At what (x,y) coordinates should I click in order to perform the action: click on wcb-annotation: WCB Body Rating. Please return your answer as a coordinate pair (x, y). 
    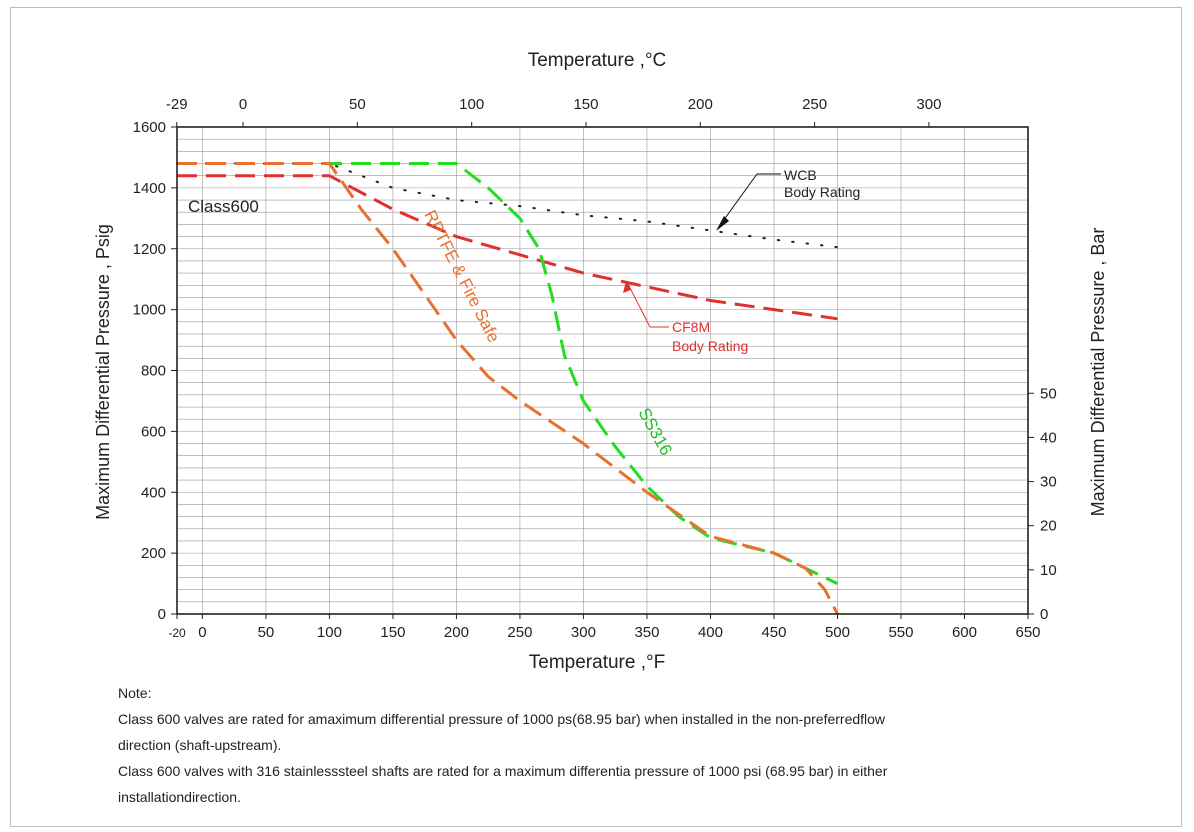
    Looking at the image, I should click on (788, 199).